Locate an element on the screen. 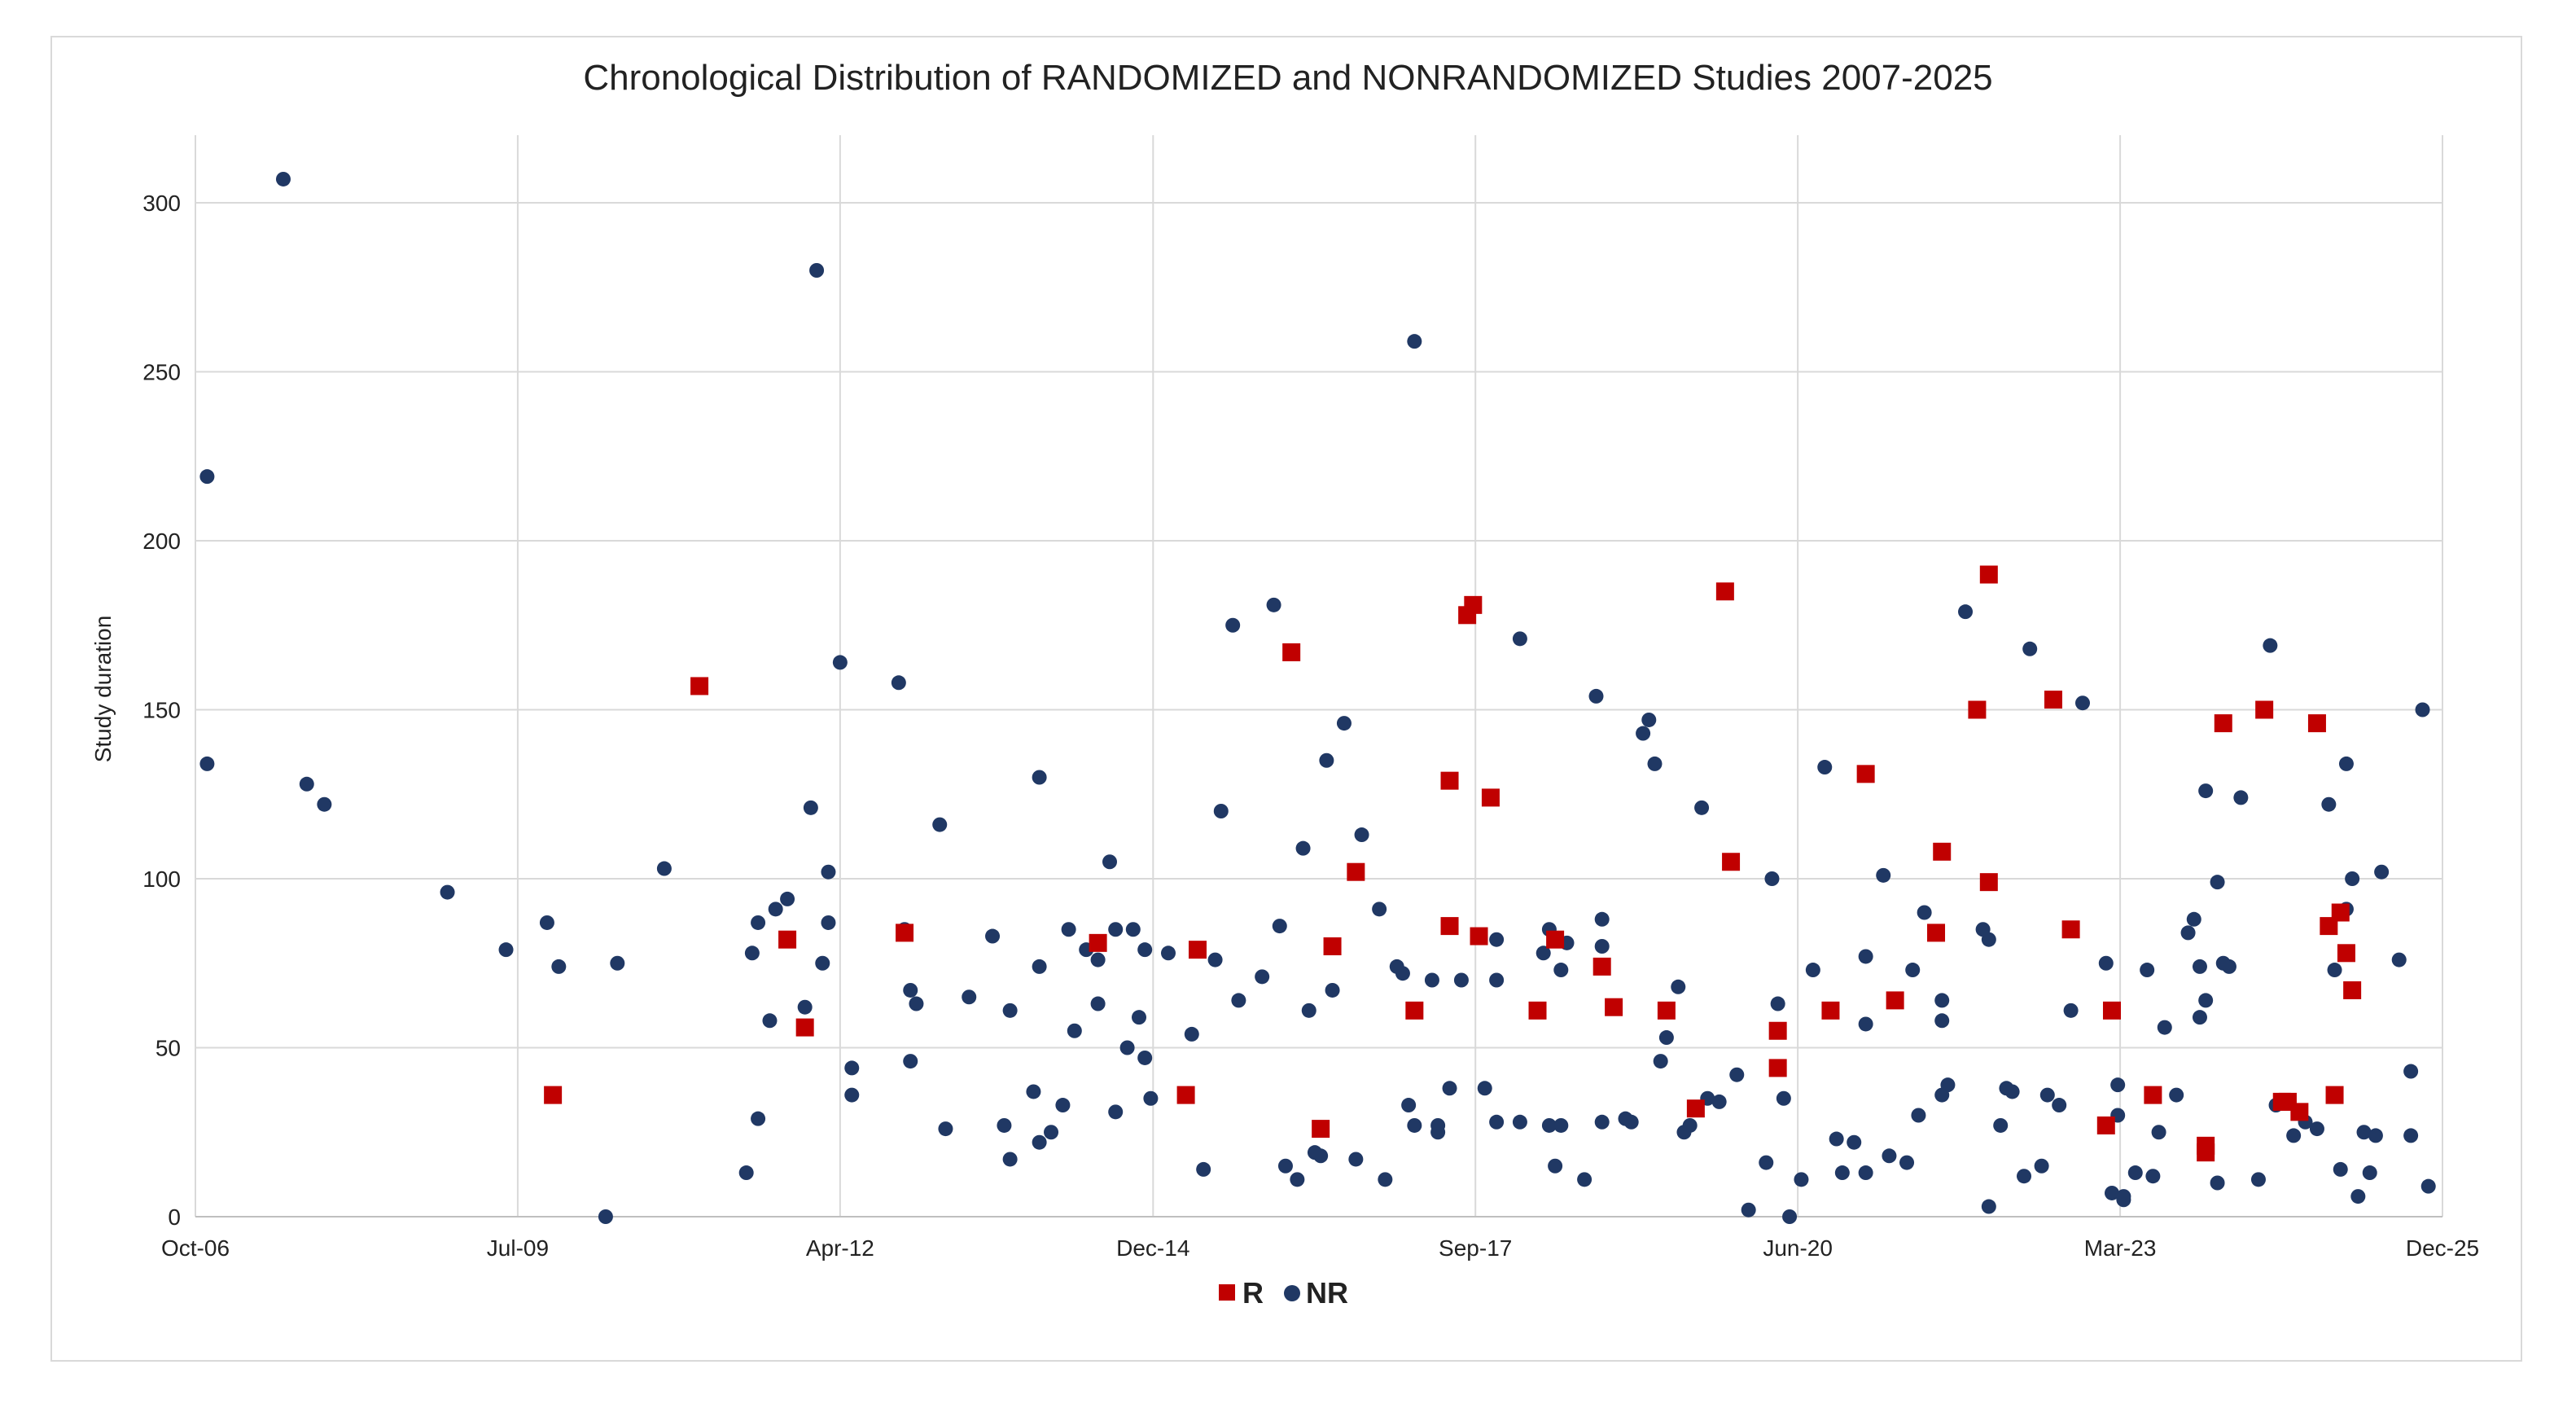 This screenshot has width=2576, height=1404. legend-nr-marker is located at coordinates (1292, 1293).